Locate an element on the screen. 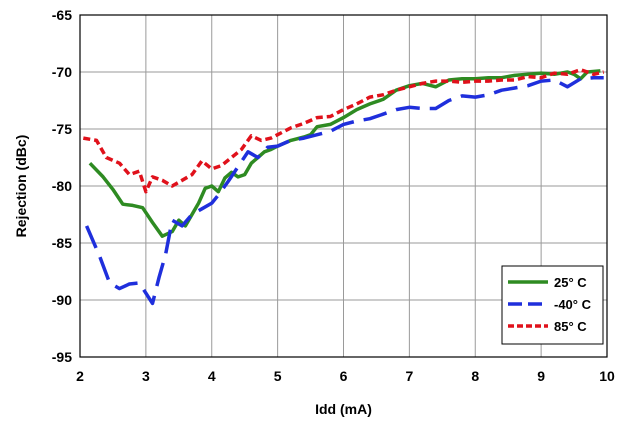  x-tick-labels: 2 3 4 5 6 7 8 9 10 is located at coordinates (345, 376).